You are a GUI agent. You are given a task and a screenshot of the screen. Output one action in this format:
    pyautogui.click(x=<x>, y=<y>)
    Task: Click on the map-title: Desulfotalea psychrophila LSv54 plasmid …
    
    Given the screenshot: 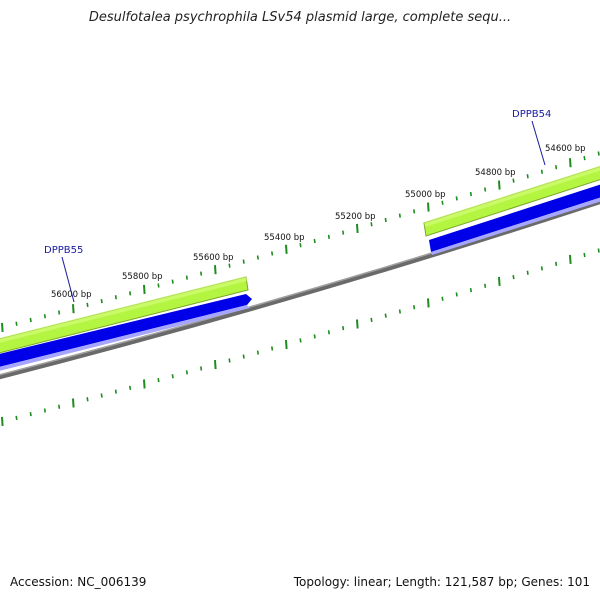 What is the action you would take?
    pyautogui.click(x=300, y=17)
    